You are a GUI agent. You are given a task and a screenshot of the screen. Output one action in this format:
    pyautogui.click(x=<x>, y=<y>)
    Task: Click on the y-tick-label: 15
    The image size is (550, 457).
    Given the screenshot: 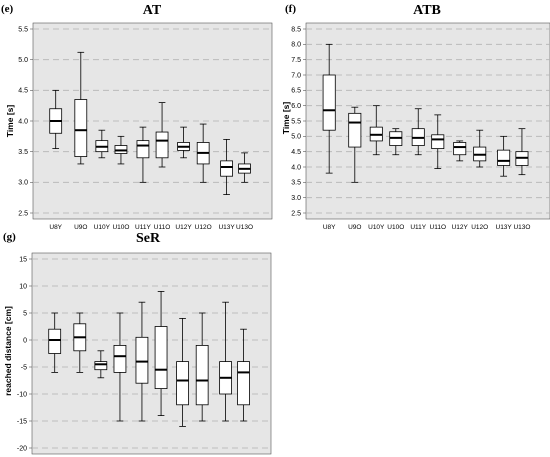 What is the action you would take?
    pyautogui.click(x=23, y=259)
    